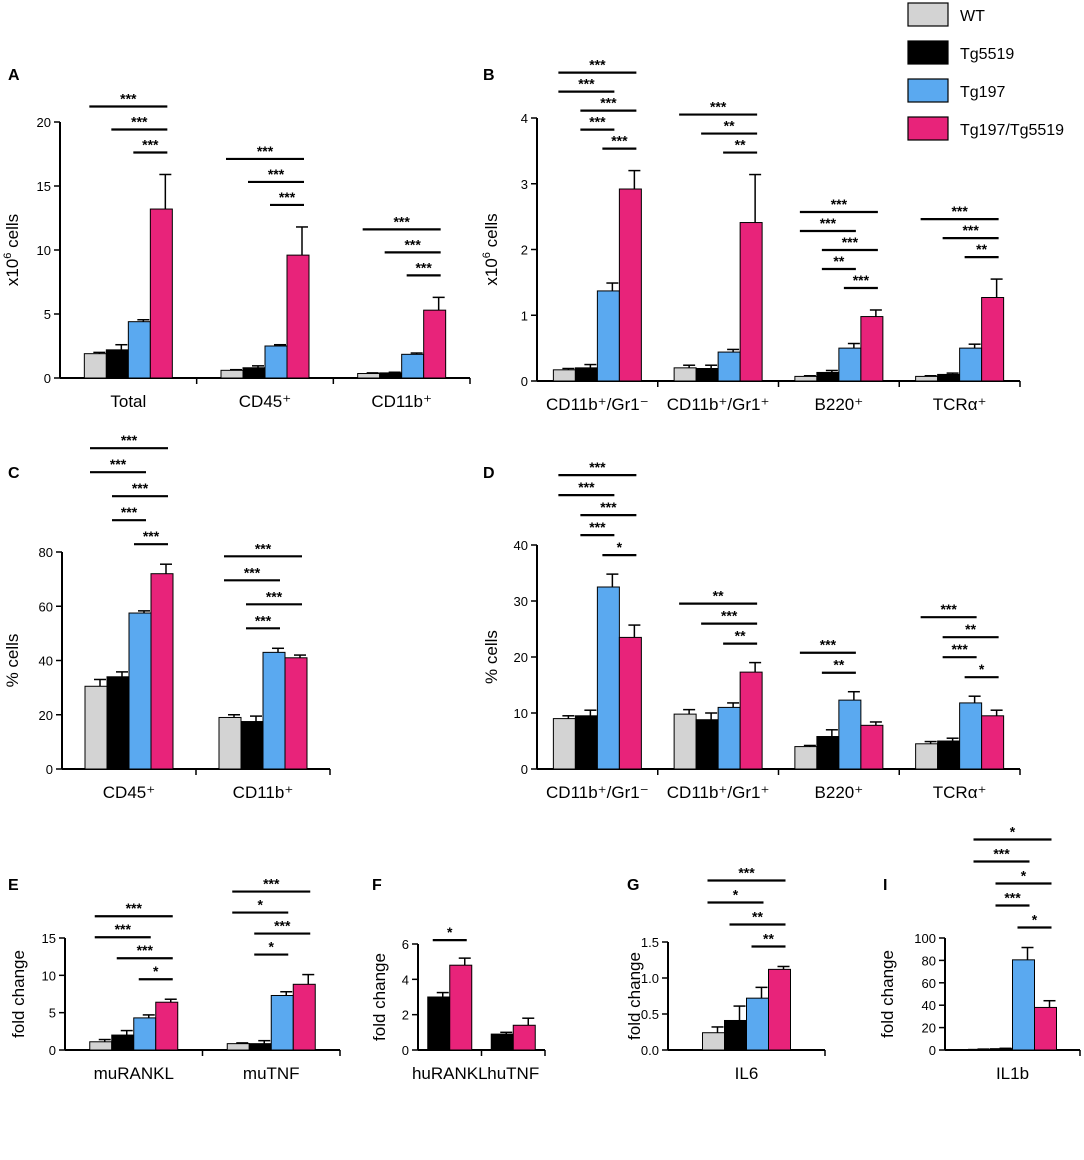 This screenshot has width=1084, height=1160. Describe the element at coordinates (633, 885) in the screenshot. I see `panel-label-g: G` at that location.